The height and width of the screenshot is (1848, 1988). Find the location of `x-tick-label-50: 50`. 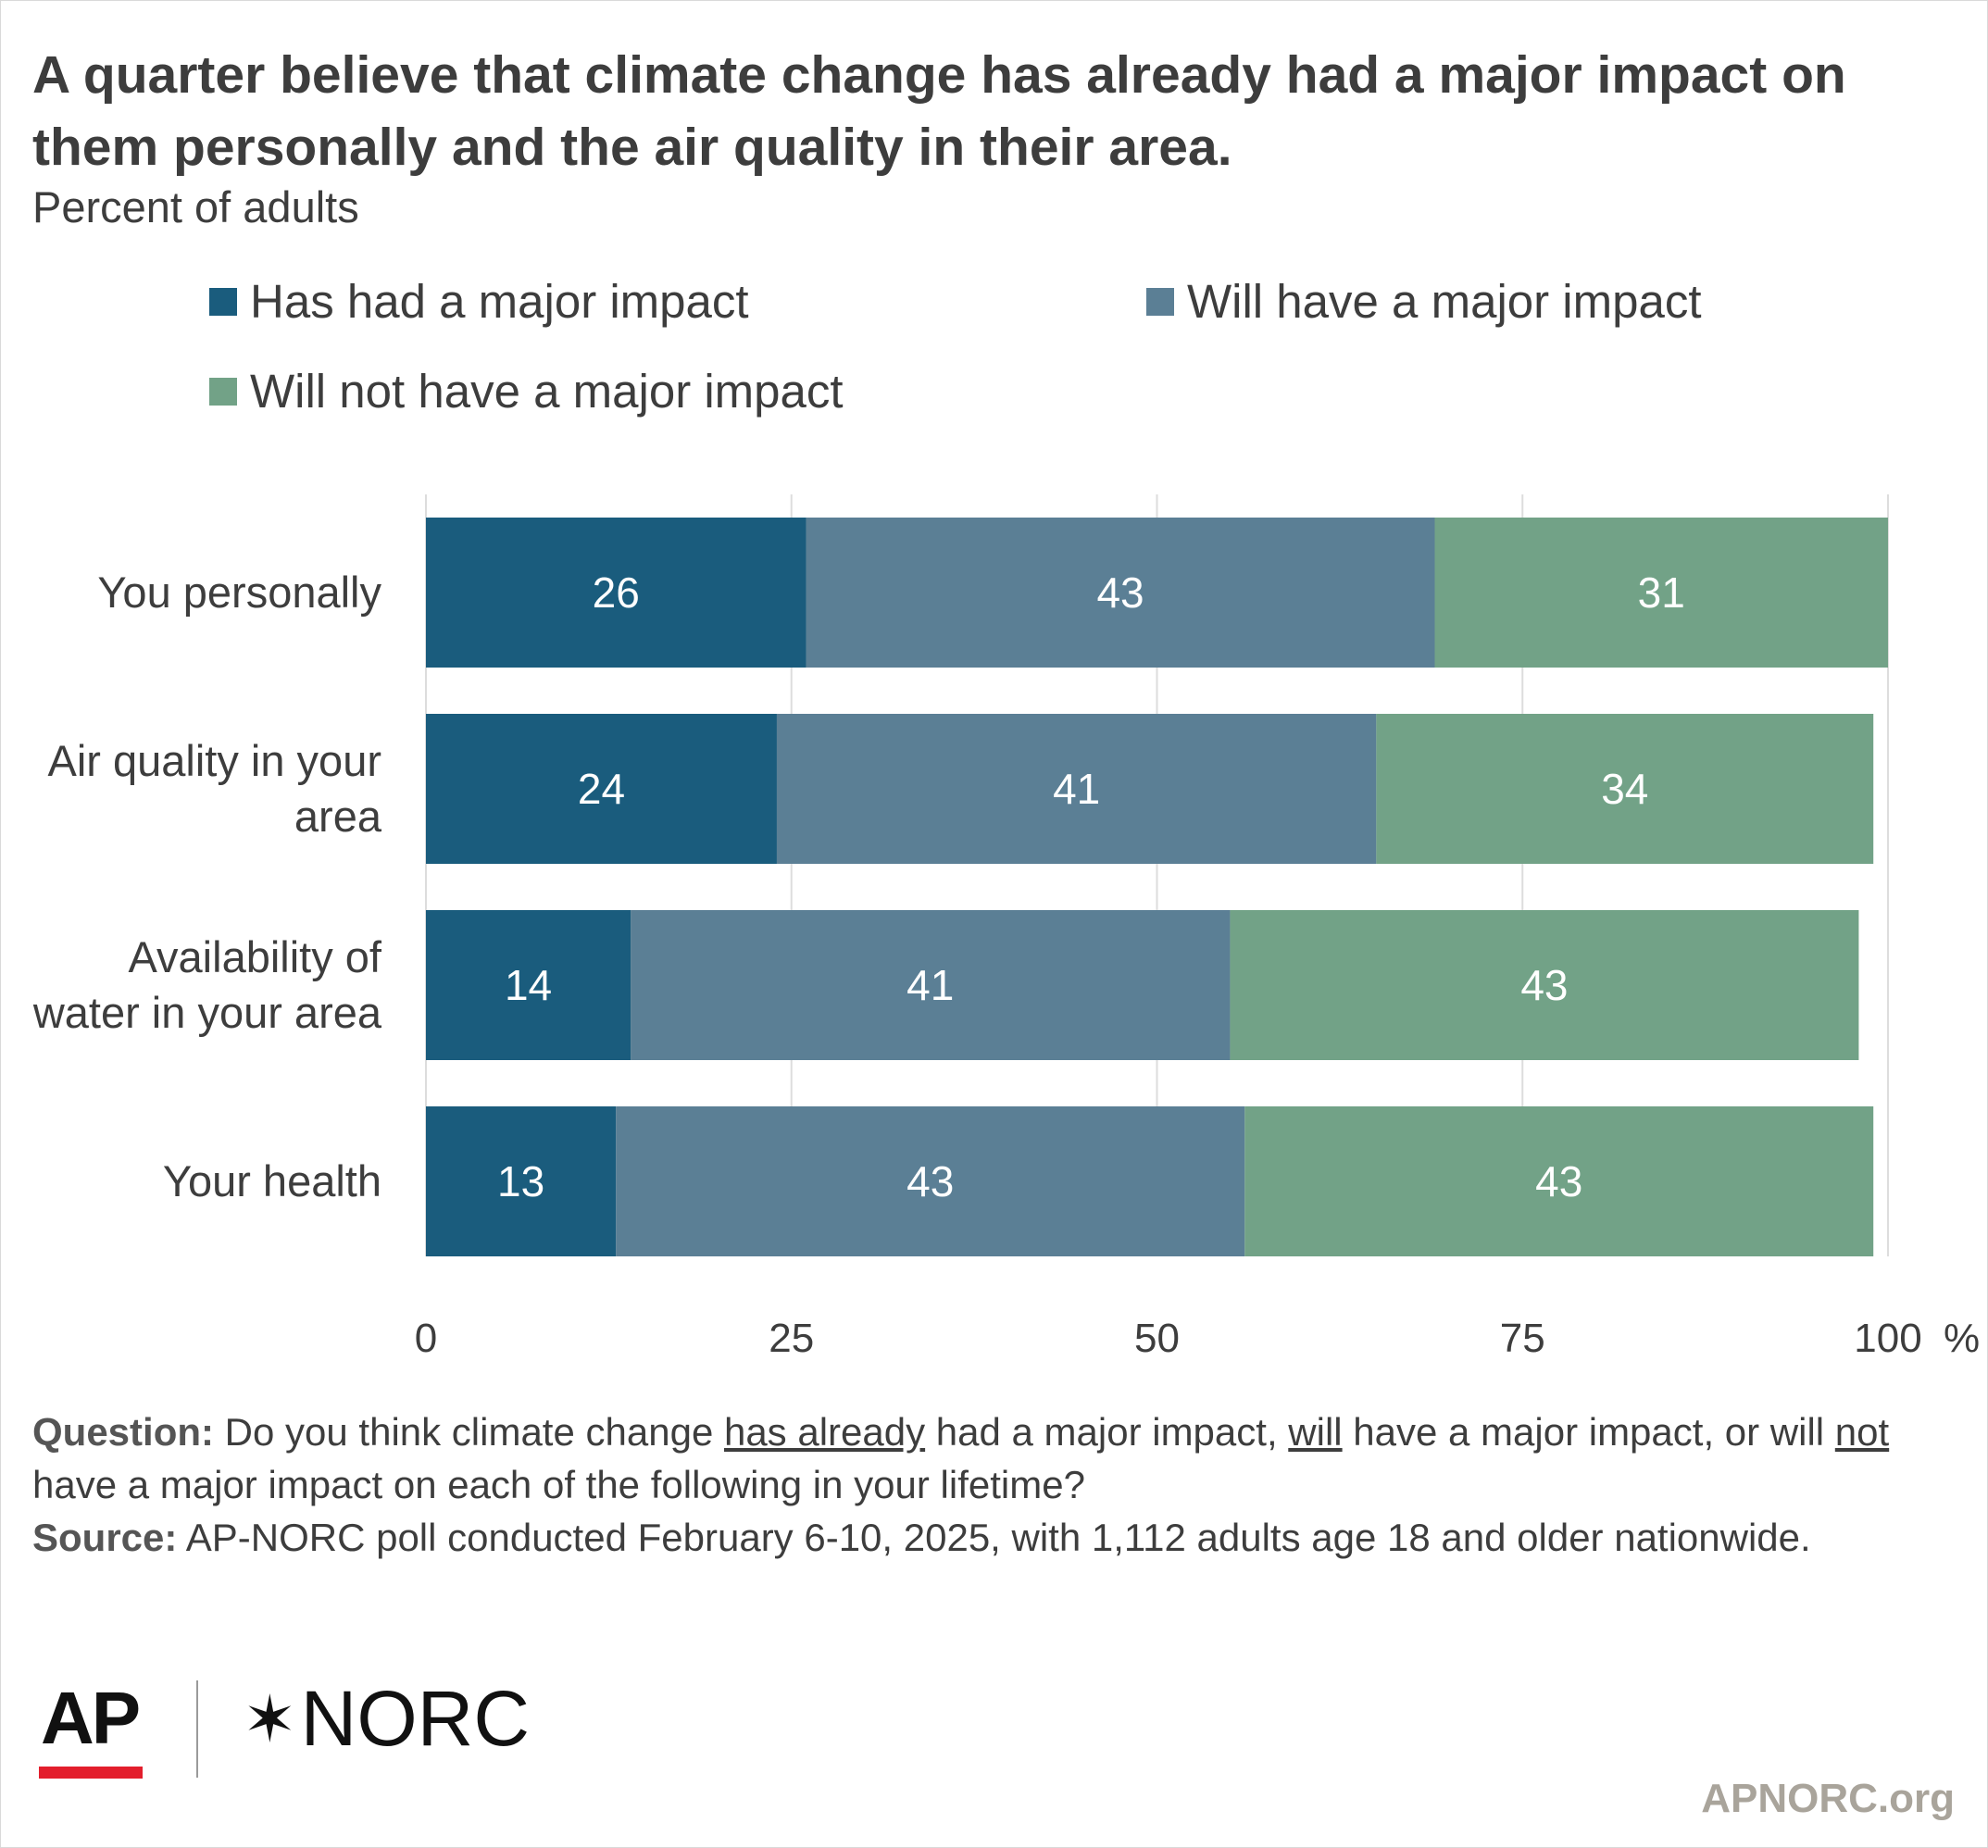

x-tick-label-50: 50 is located at coordinates (1157, 1338).